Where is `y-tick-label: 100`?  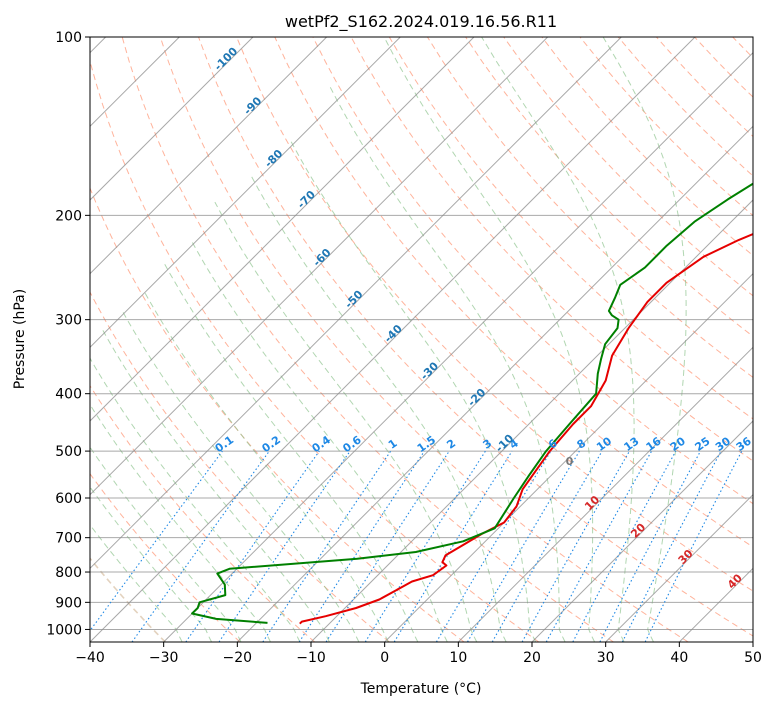
y-tick-label: 100 is located at coordinates (68, 38).